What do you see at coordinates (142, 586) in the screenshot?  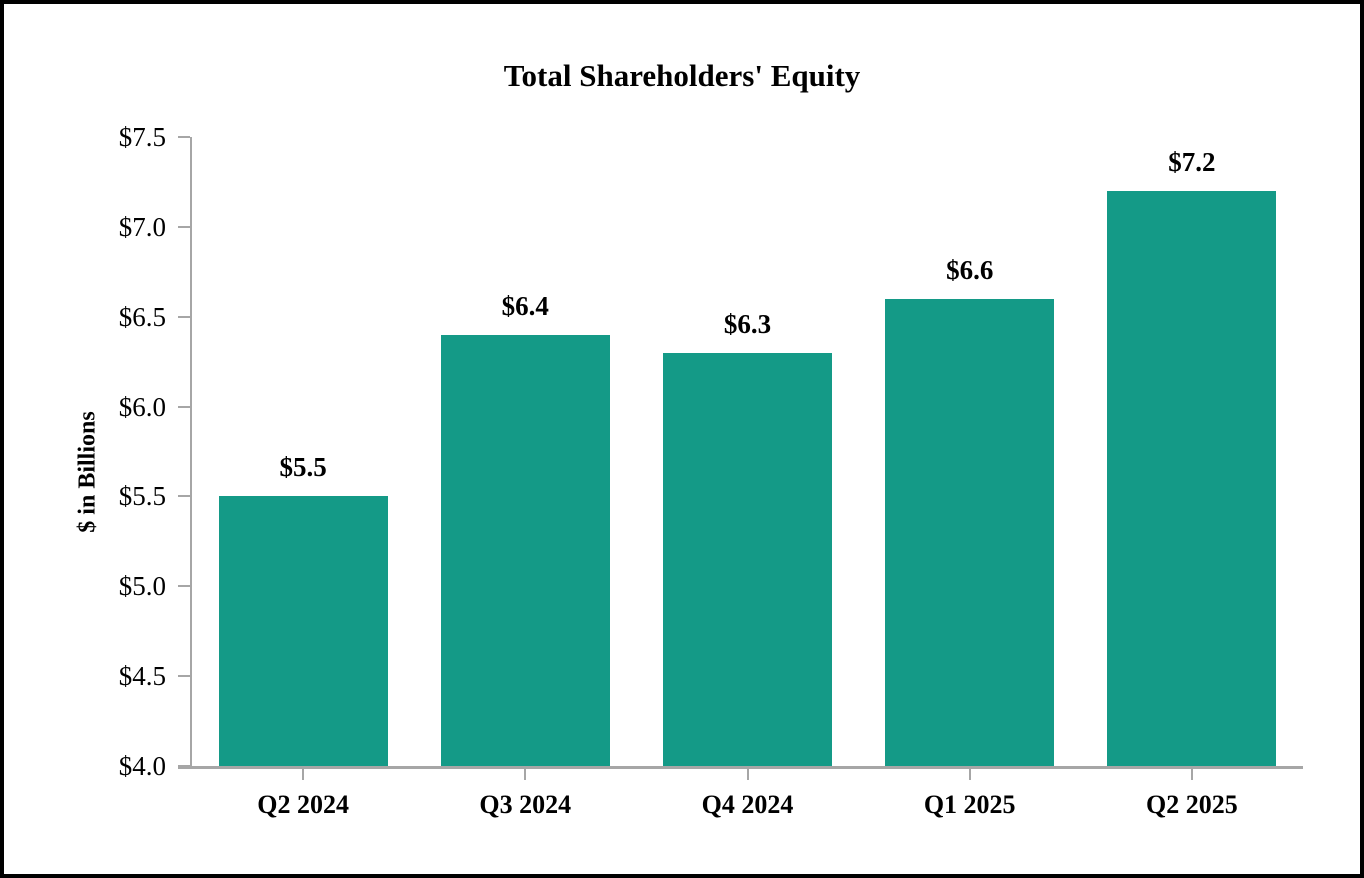 I see `y-axis-tick-label: $5.0` at bounding box center [142, 586].